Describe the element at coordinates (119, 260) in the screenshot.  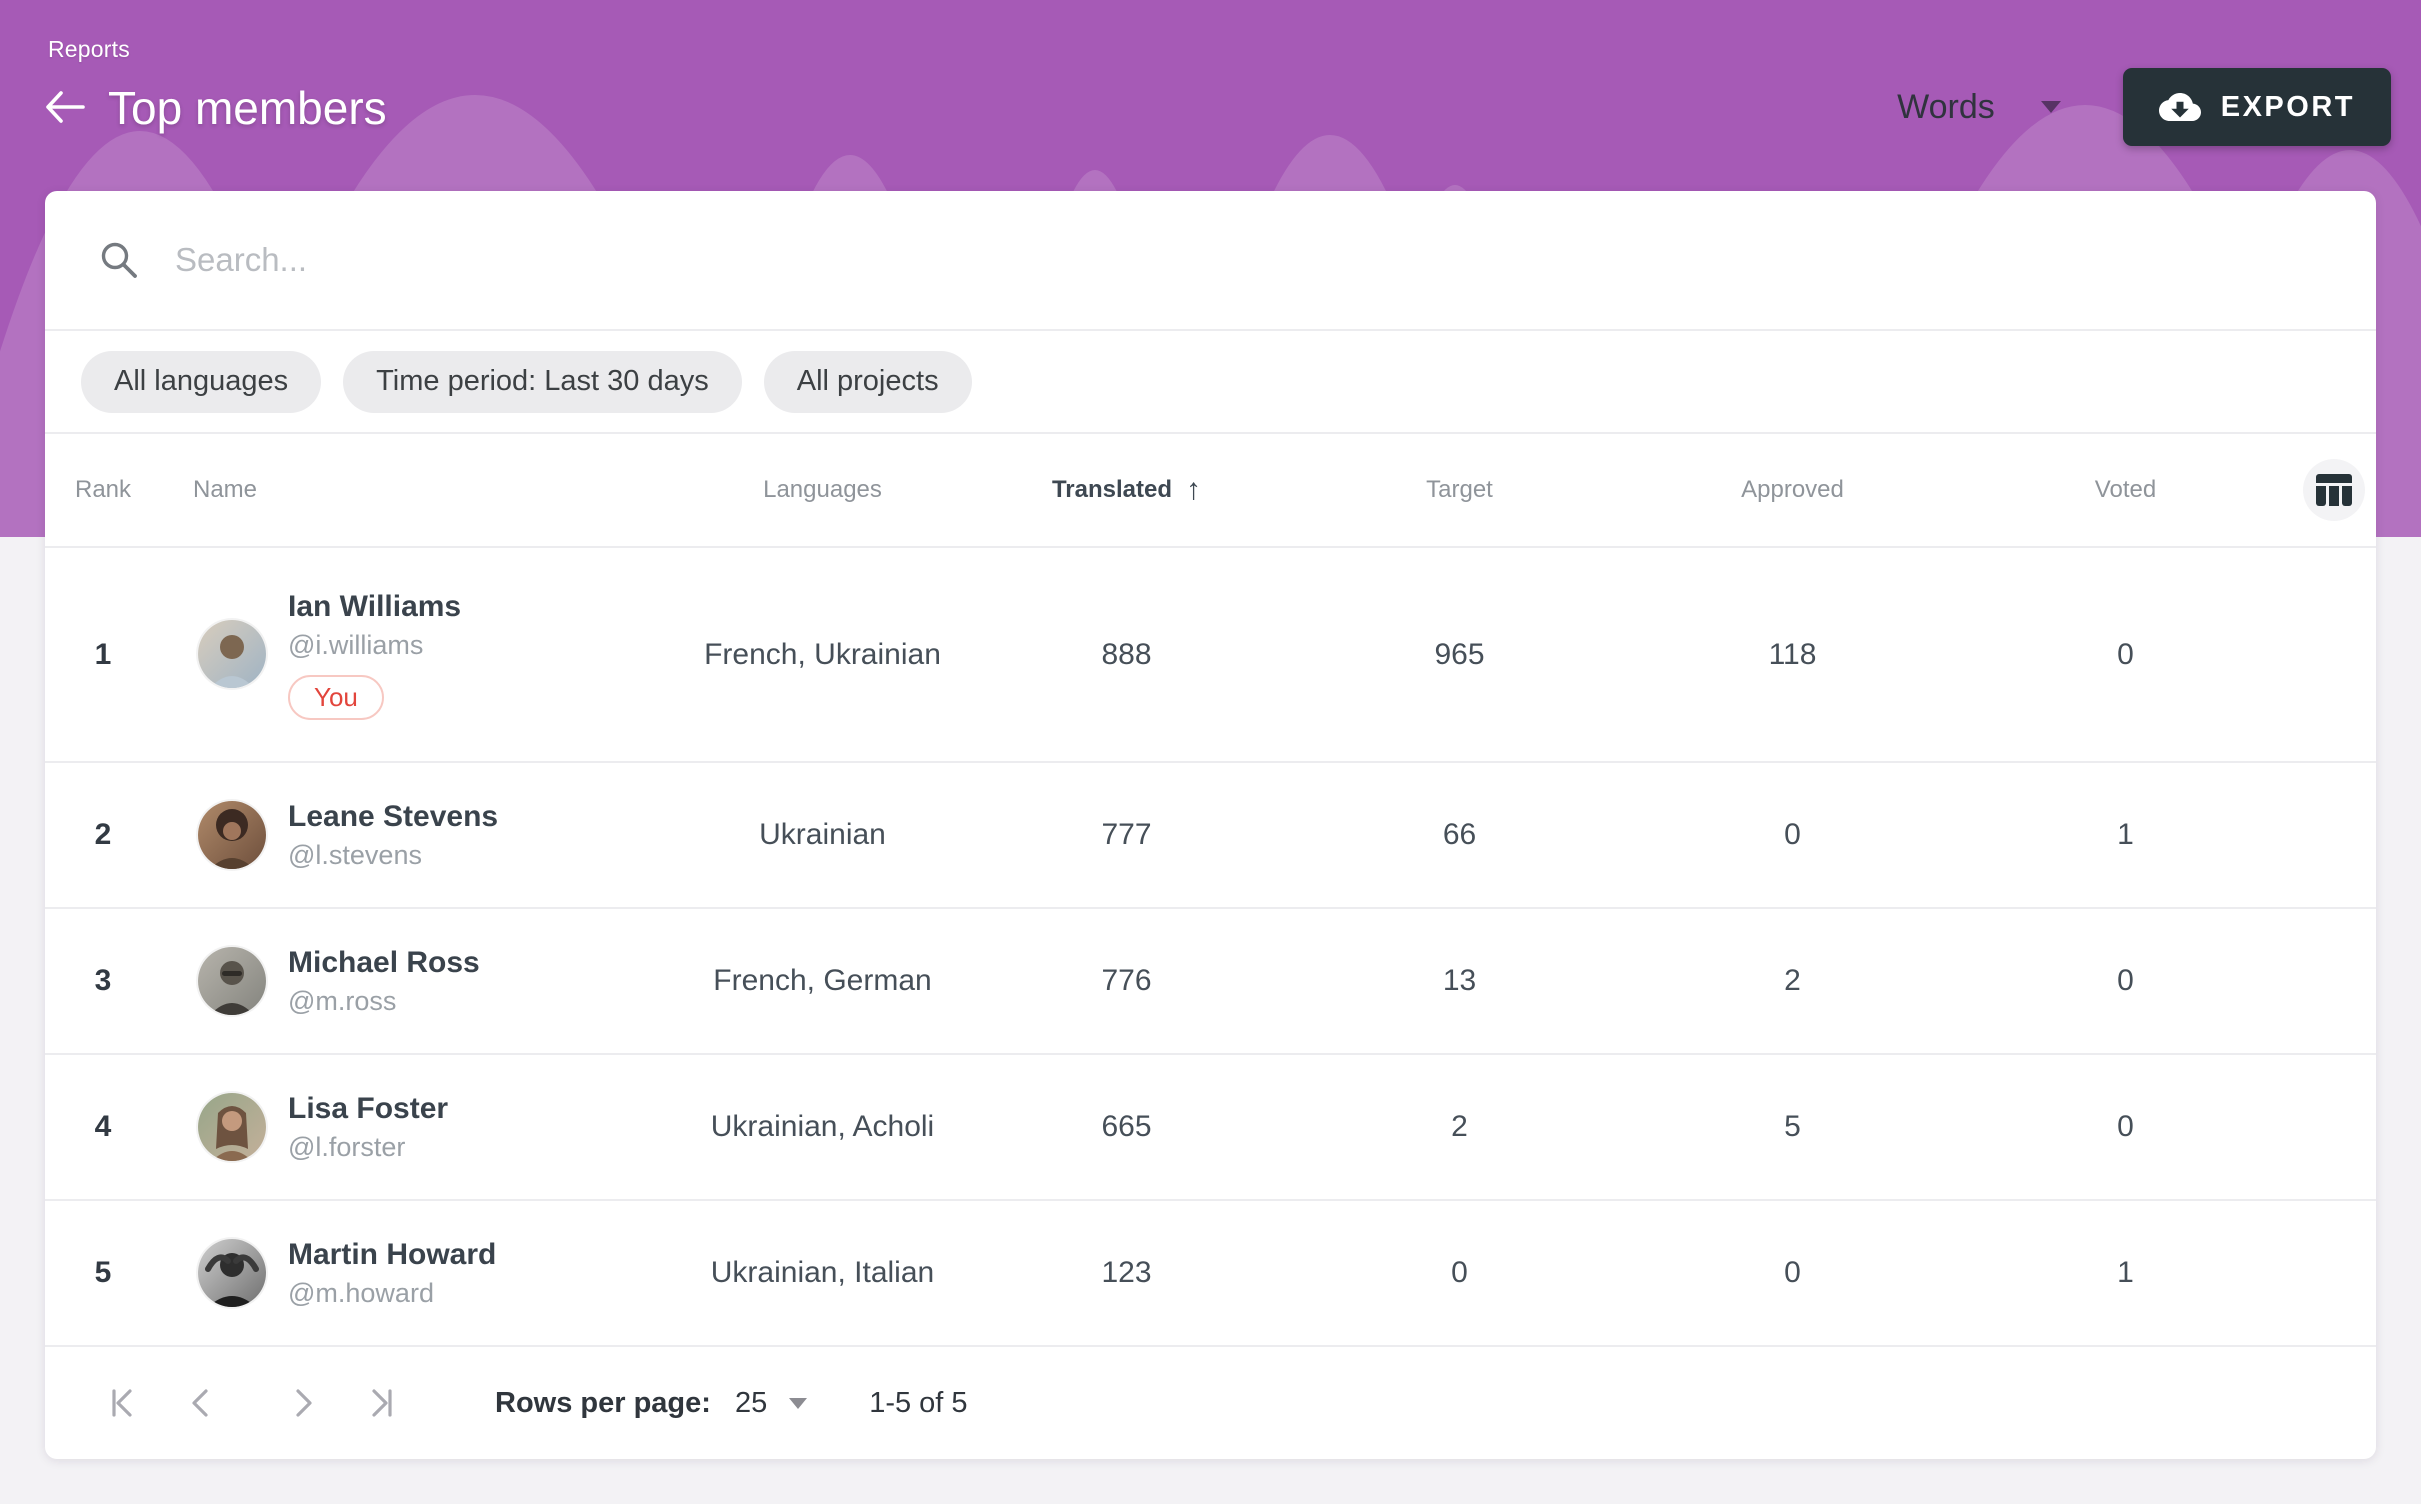
I see `search-icon` at that location.